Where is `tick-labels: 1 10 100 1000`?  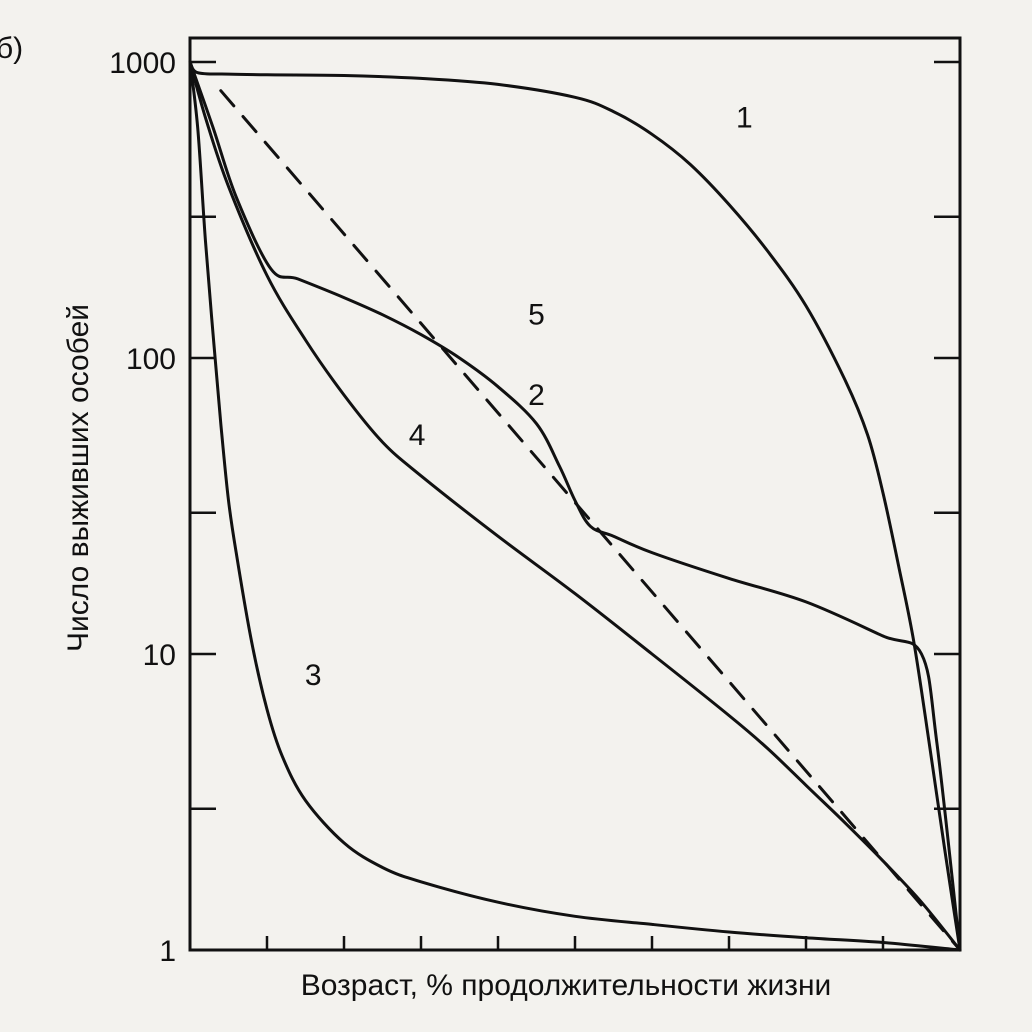 tick-labels: 1 10 100 1000 is located at coordinates (142, 507).